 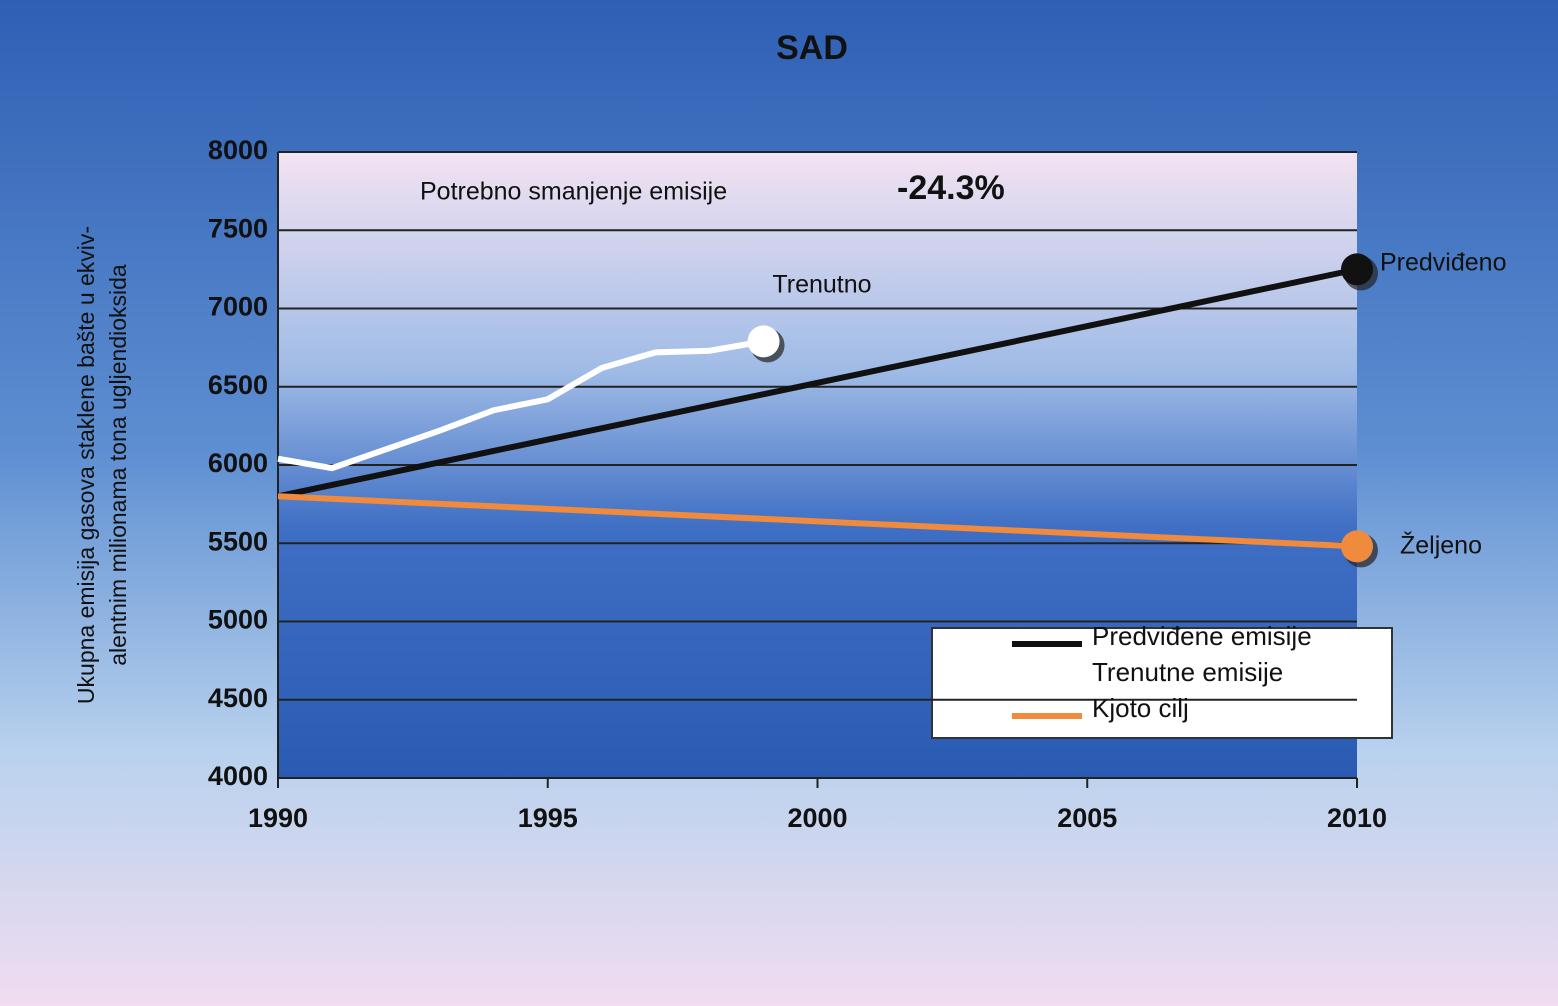 I want to click on annotation: -24.3%, so click(x=951, y=188).